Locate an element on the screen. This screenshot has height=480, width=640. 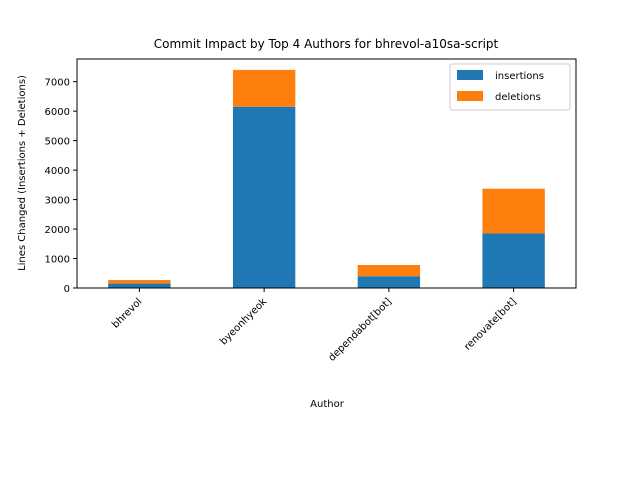
y-tick-label: 5000 is located at coordinates (57, 142).